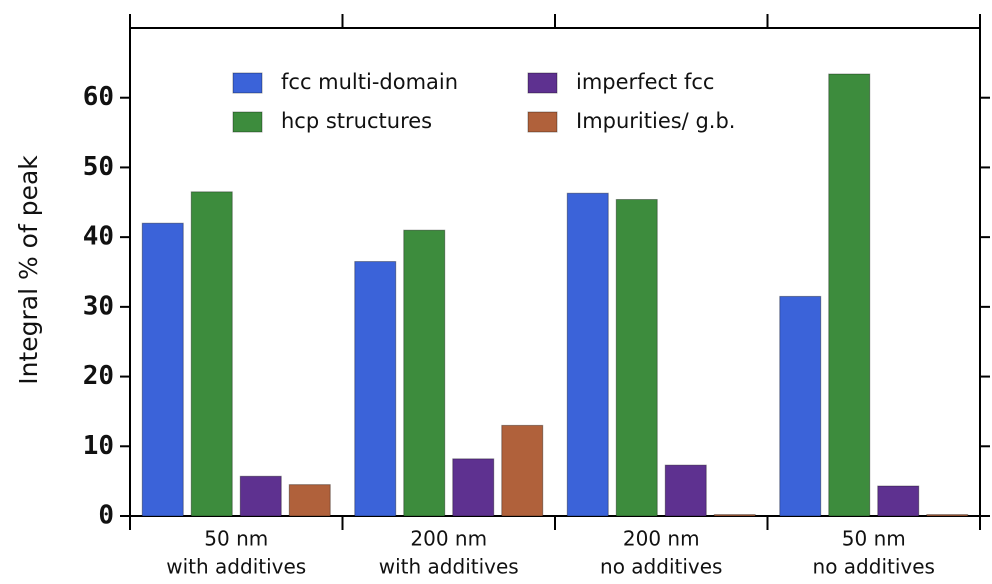  Describe the element at coordinates (645, 82) in the screenshot. I see `legend-label: imperfect fcc` at that location.